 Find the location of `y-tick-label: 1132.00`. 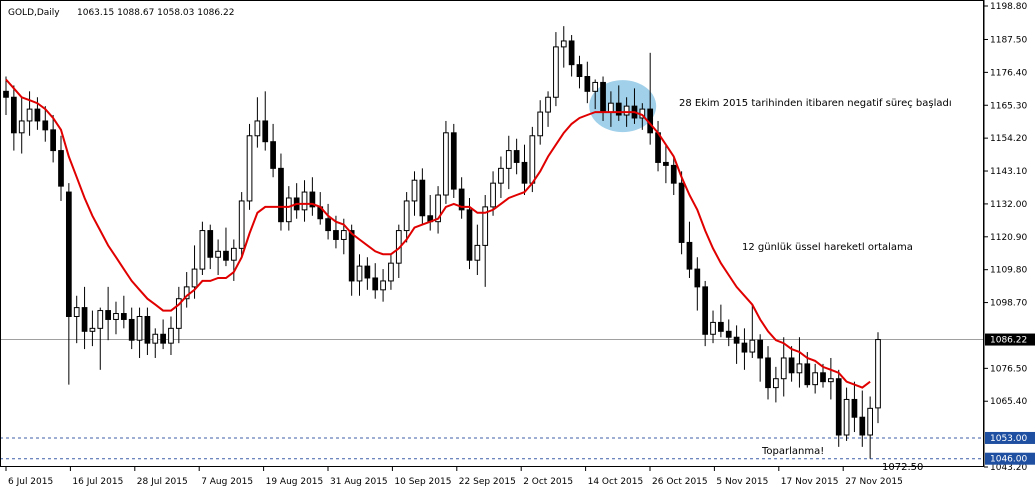

y-tick-label: 1132.00 is located at coordinates (1008, 205).